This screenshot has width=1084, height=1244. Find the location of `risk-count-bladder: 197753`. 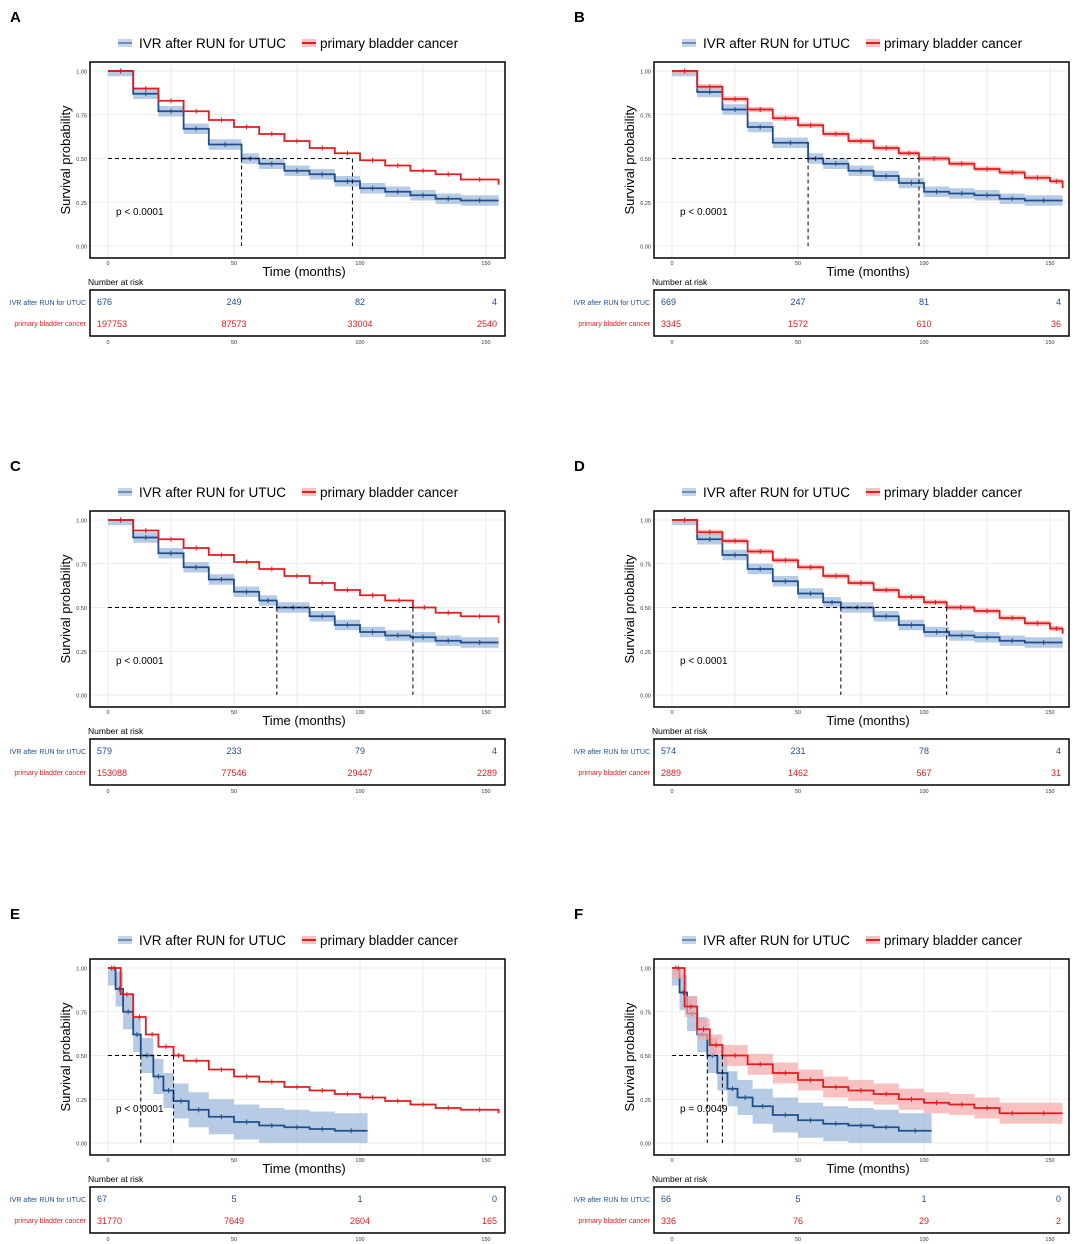

risk-count-bladder: 197753 is located at coordinates (112, 324).